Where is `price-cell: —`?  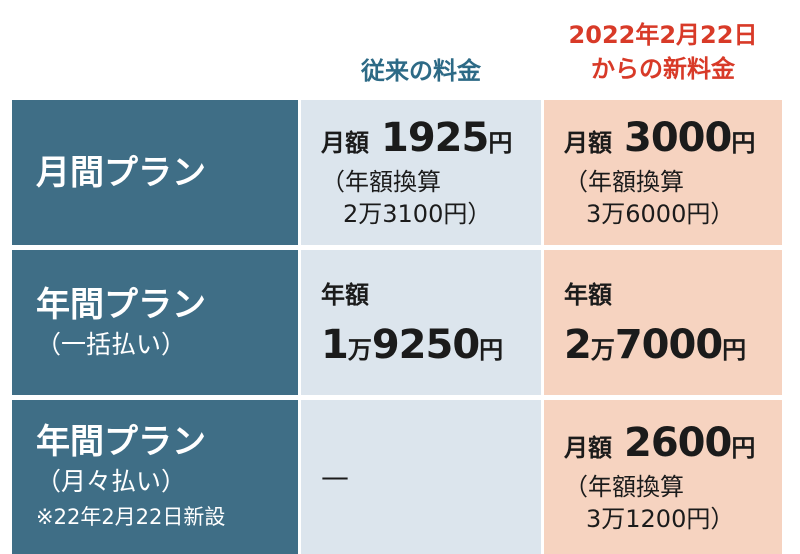
price-cell: — is located at coordinates (421, 477).